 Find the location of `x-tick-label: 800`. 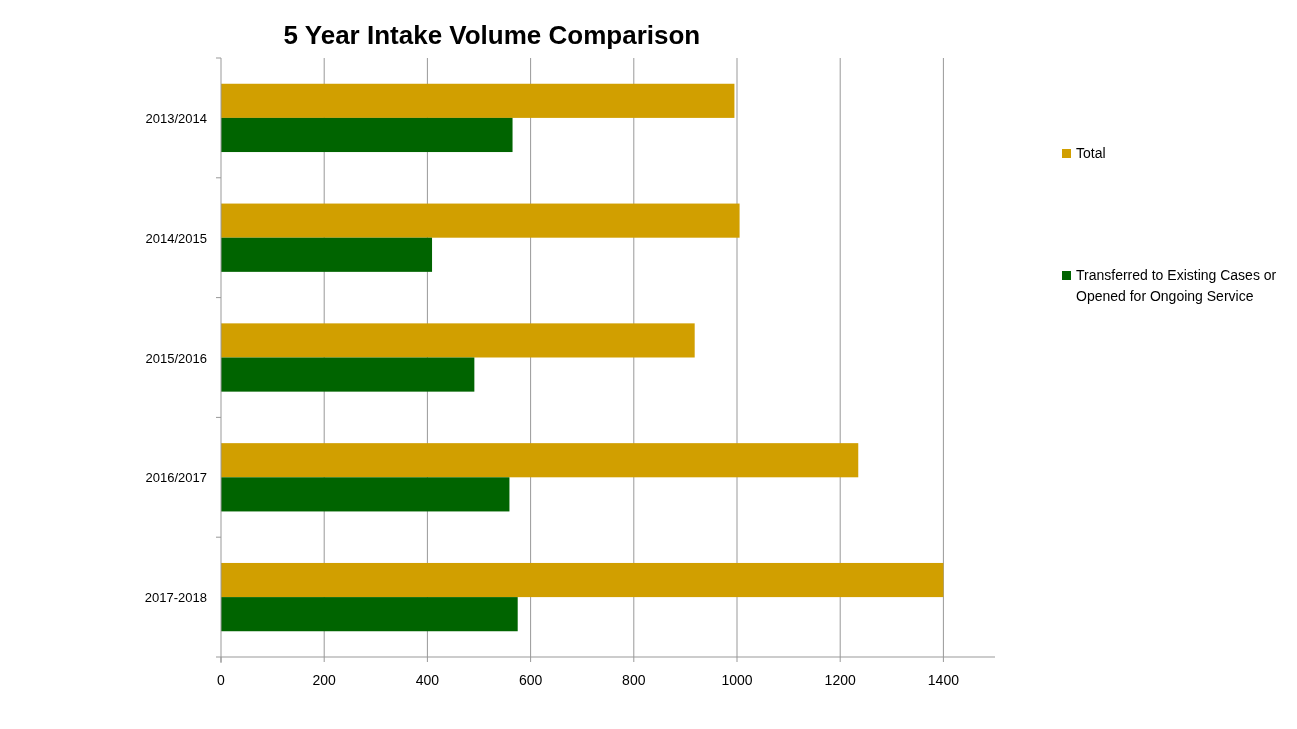

x-tick-label: 800 is located at coordinates (634, 680).